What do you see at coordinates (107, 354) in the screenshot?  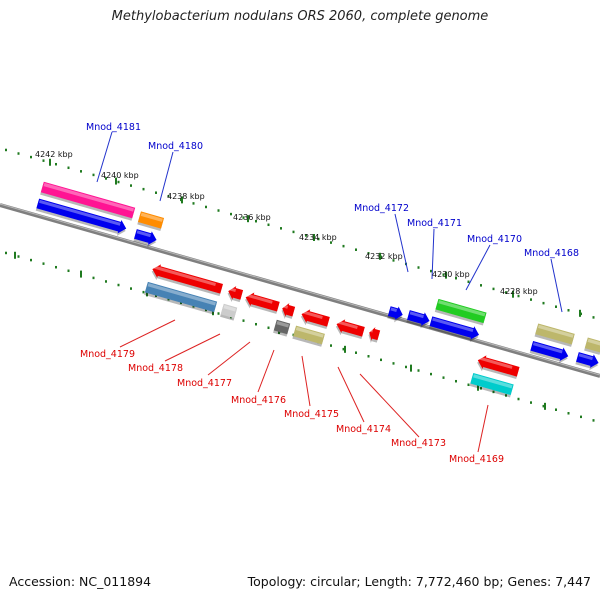 I see `label-mnod-4179: Mnod_4179` at bounding box center [107, 354].